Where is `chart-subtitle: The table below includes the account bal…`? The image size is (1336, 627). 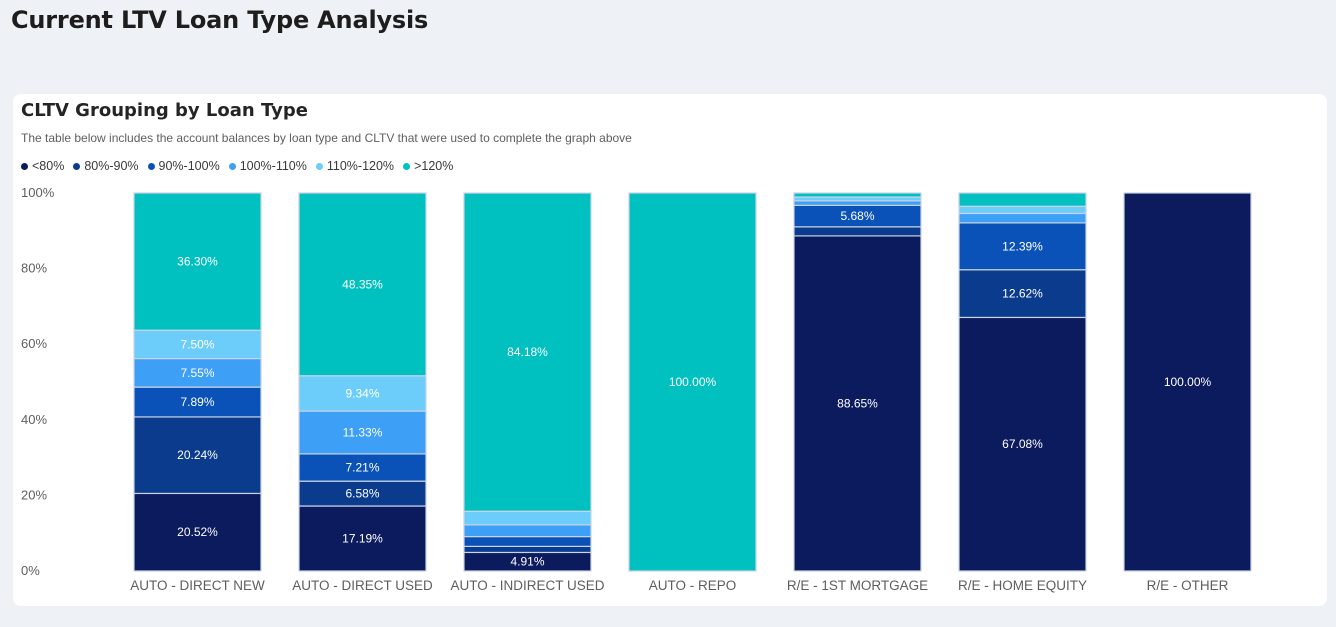
chart-subtitle: The table below includes the account bal… is located at coordinates (326, 138).